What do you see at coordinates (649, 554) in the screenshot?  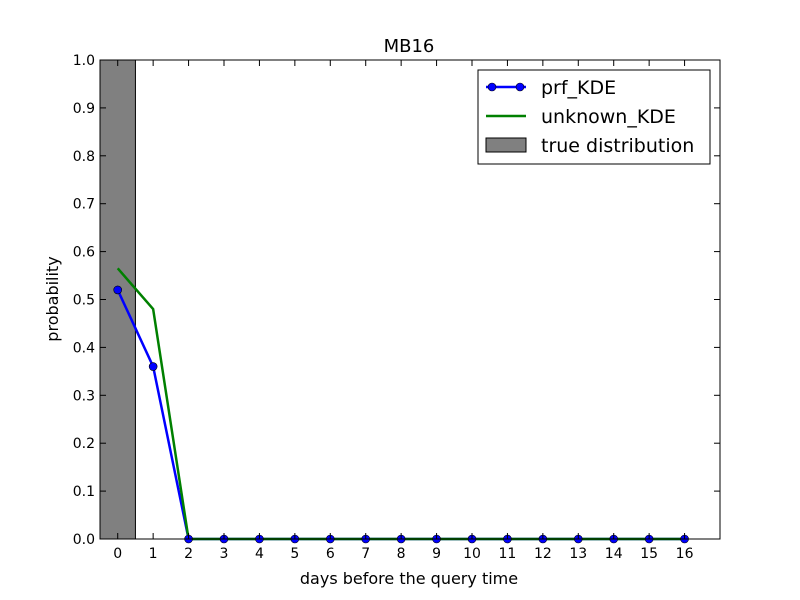 I see `x-tick-label: 15` at bounding box center [649, 554].